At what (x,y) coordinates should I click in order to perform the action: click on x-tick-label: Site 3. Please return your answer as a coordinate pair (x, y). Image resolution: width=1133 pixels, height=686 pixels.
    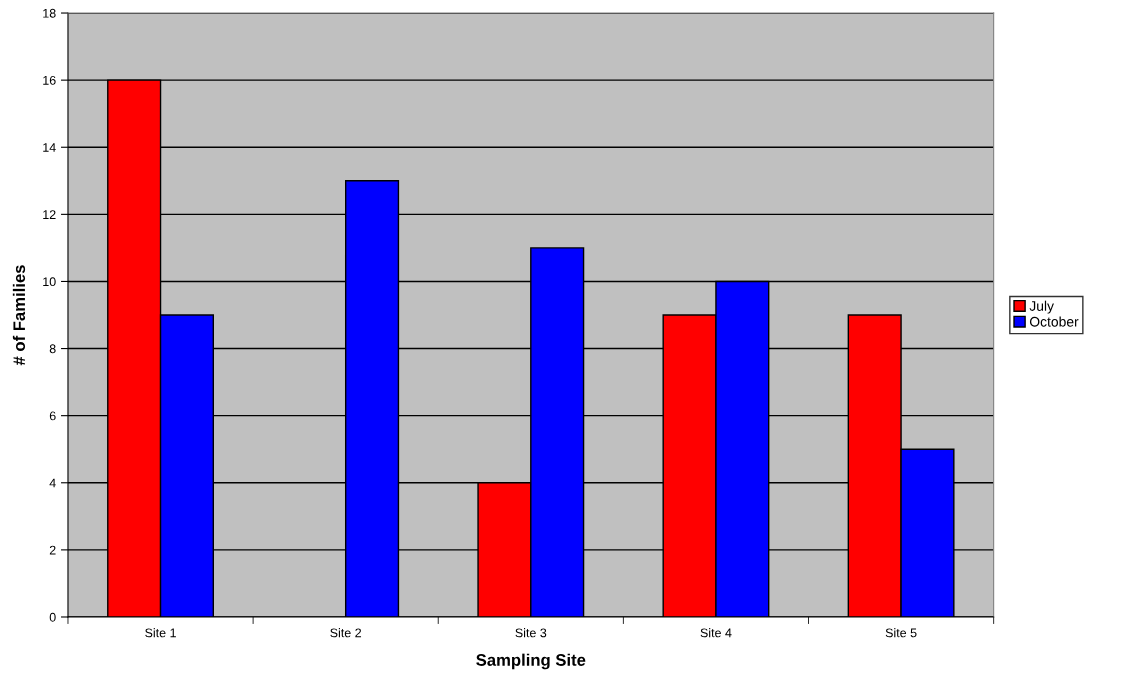
    Looking at the image, I should click on (531, 633).